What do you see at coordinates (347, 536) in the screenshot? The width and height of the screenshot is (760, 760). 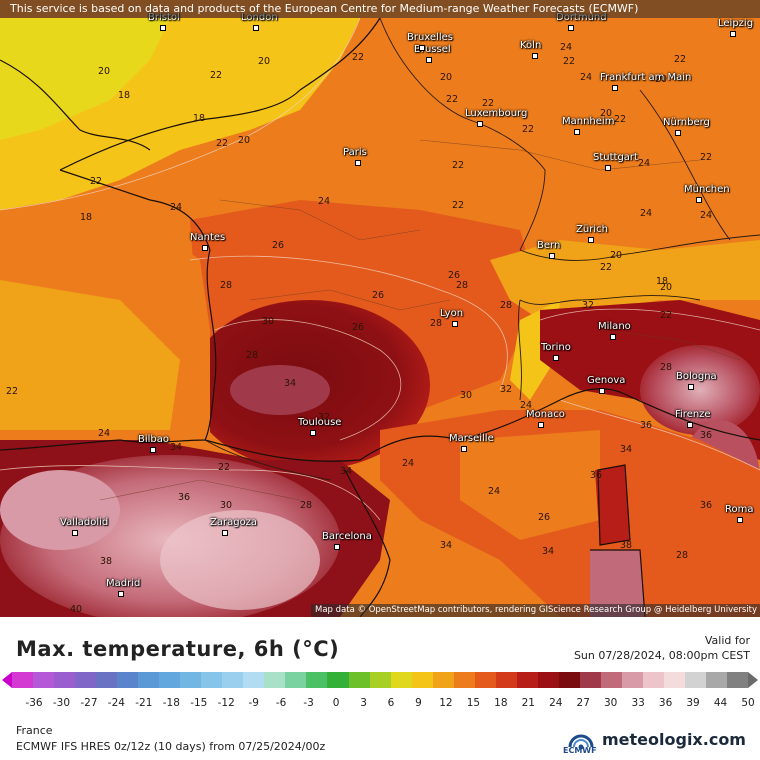 I see `city-label: Barcelona` at bounding box center [347, 536].